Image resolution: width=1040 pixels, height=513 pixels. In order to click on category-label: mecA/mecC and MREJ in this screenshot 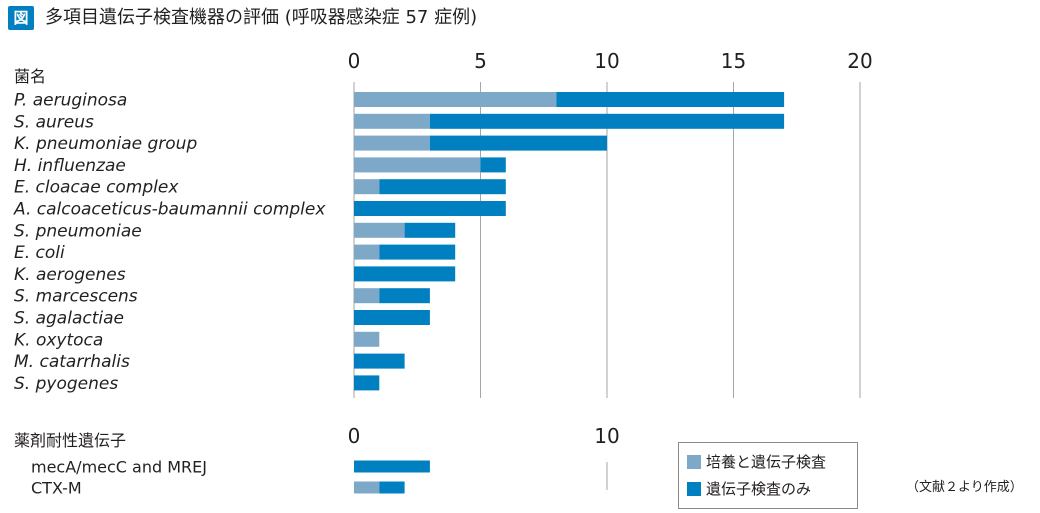, I will do `click(119, 467)`.